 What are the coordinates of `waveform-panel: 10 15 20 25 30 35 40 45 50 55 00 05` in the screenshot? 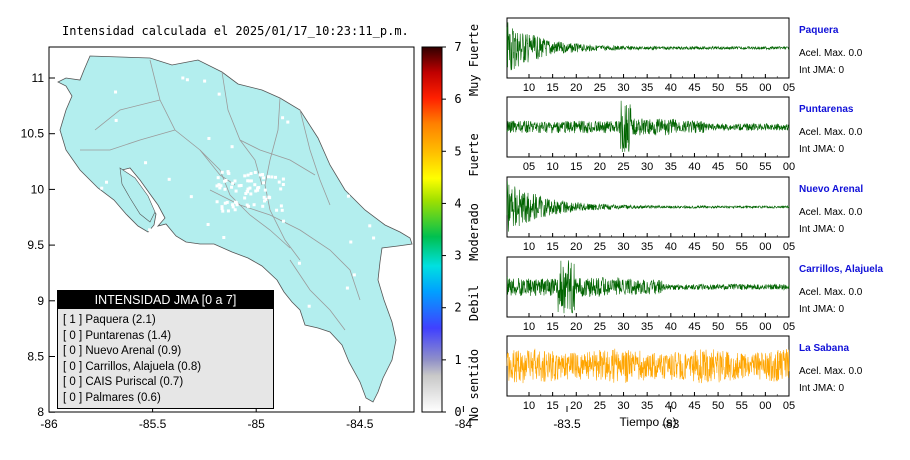 It's located at (650, 294).